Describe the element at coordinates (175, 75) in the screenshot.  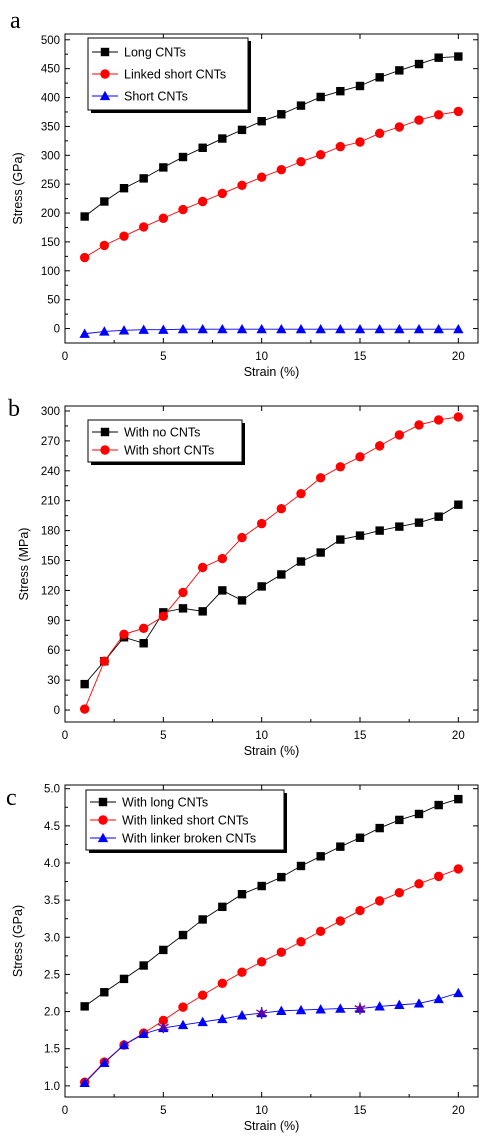
I see `legend-entry: Linked short CNTs` at that location.